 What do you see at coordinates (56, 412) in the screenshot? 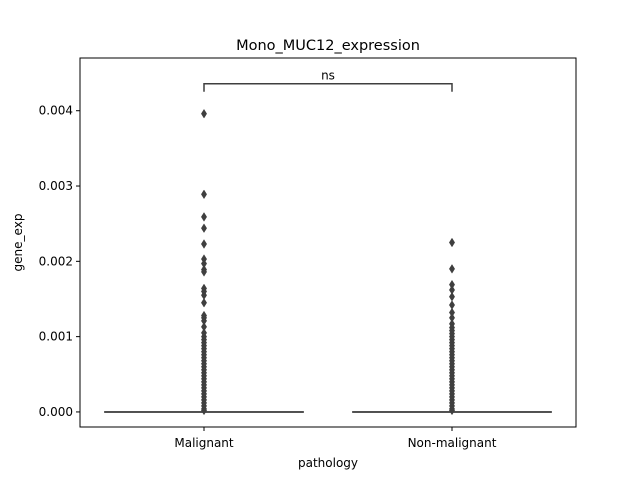
I see `y-tick-label: 0.000` at bounding box center [56, 412].